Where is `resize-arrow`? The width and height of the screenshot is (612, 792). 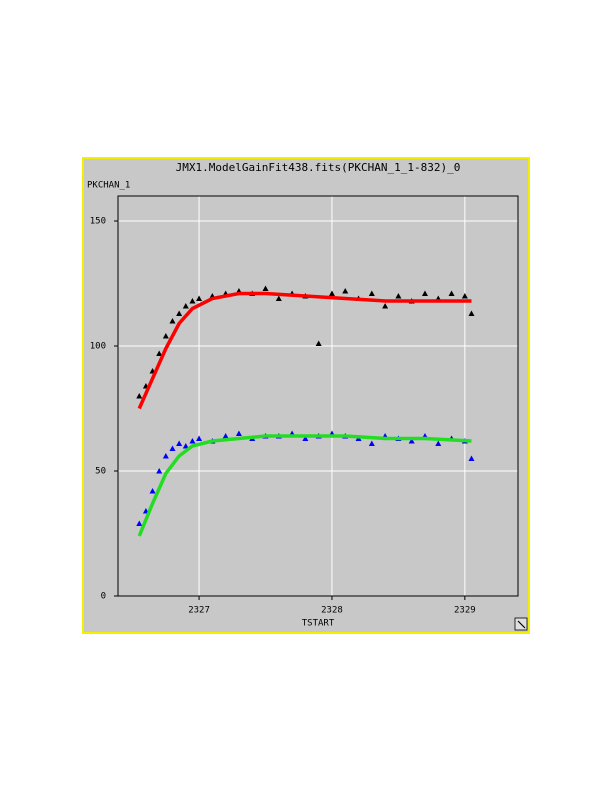
resize-arrow is located at coordinates (521, 624).